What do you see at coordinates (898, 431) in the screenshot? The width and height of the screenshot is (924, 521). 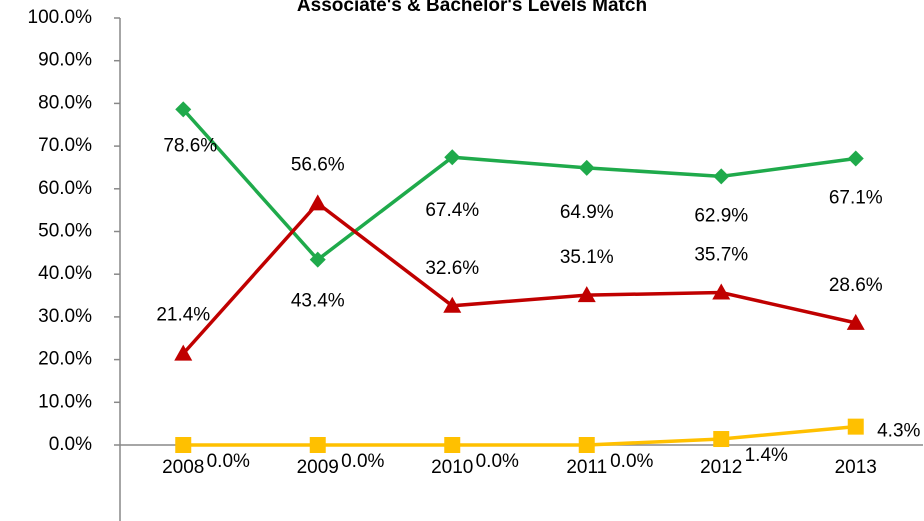 I see `data-label: 4.3%` at bounding box center [898, 431].